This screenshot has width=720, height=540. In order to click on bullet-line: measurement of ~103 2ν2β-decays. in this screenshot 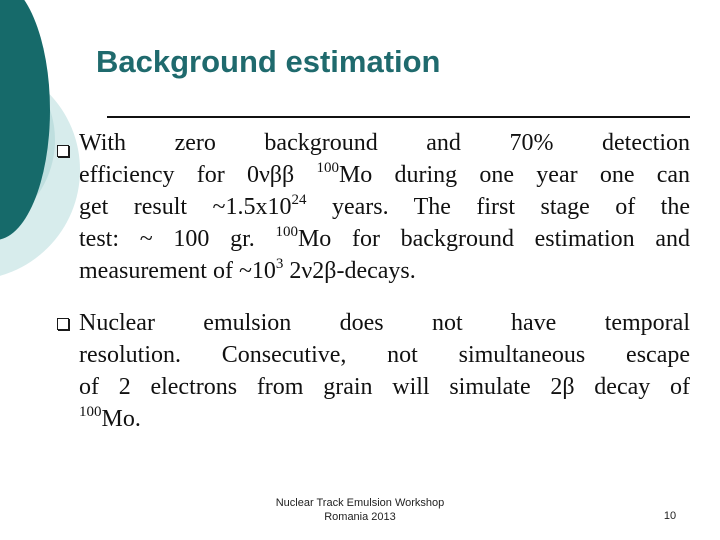, I will do `click(247, 270)`.